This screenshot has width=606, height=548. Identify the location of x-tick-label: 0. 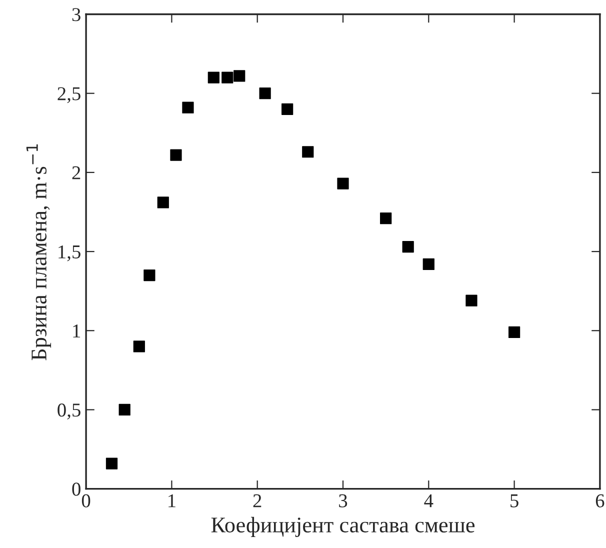
(86, 501).